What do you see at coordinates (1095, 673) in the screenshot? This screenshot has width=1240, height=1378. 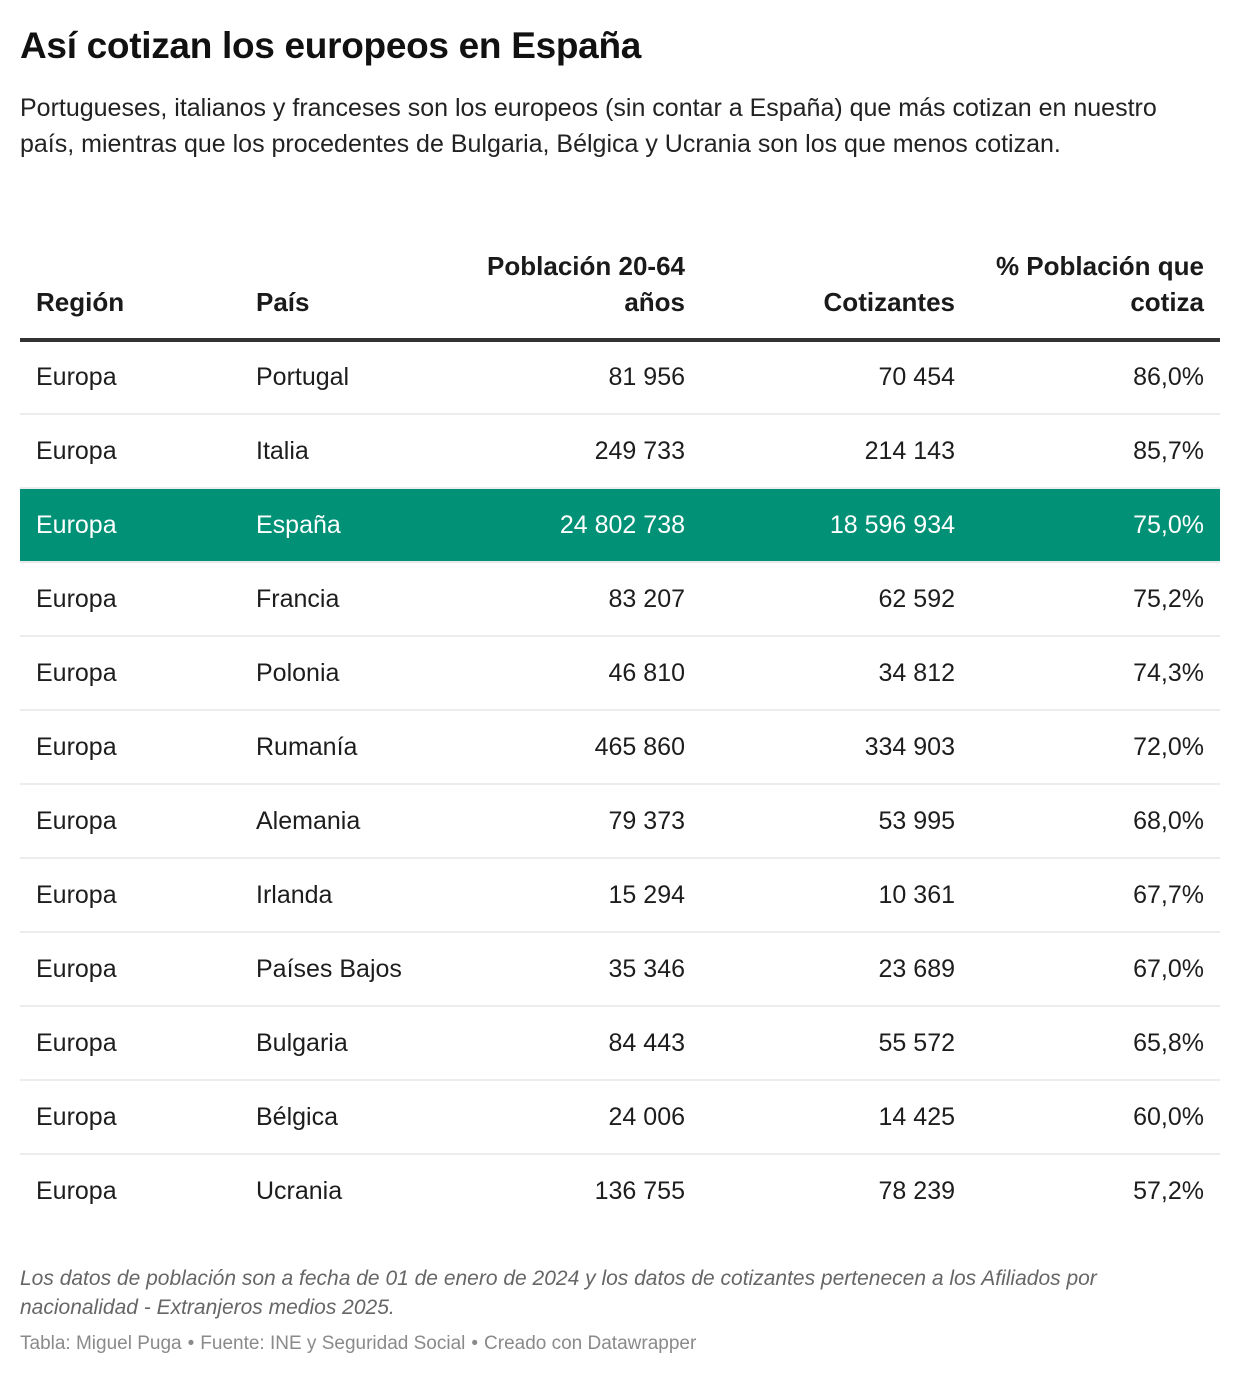 I see `cell-percentage: 74,3%` at bounding box center [1095, 673].